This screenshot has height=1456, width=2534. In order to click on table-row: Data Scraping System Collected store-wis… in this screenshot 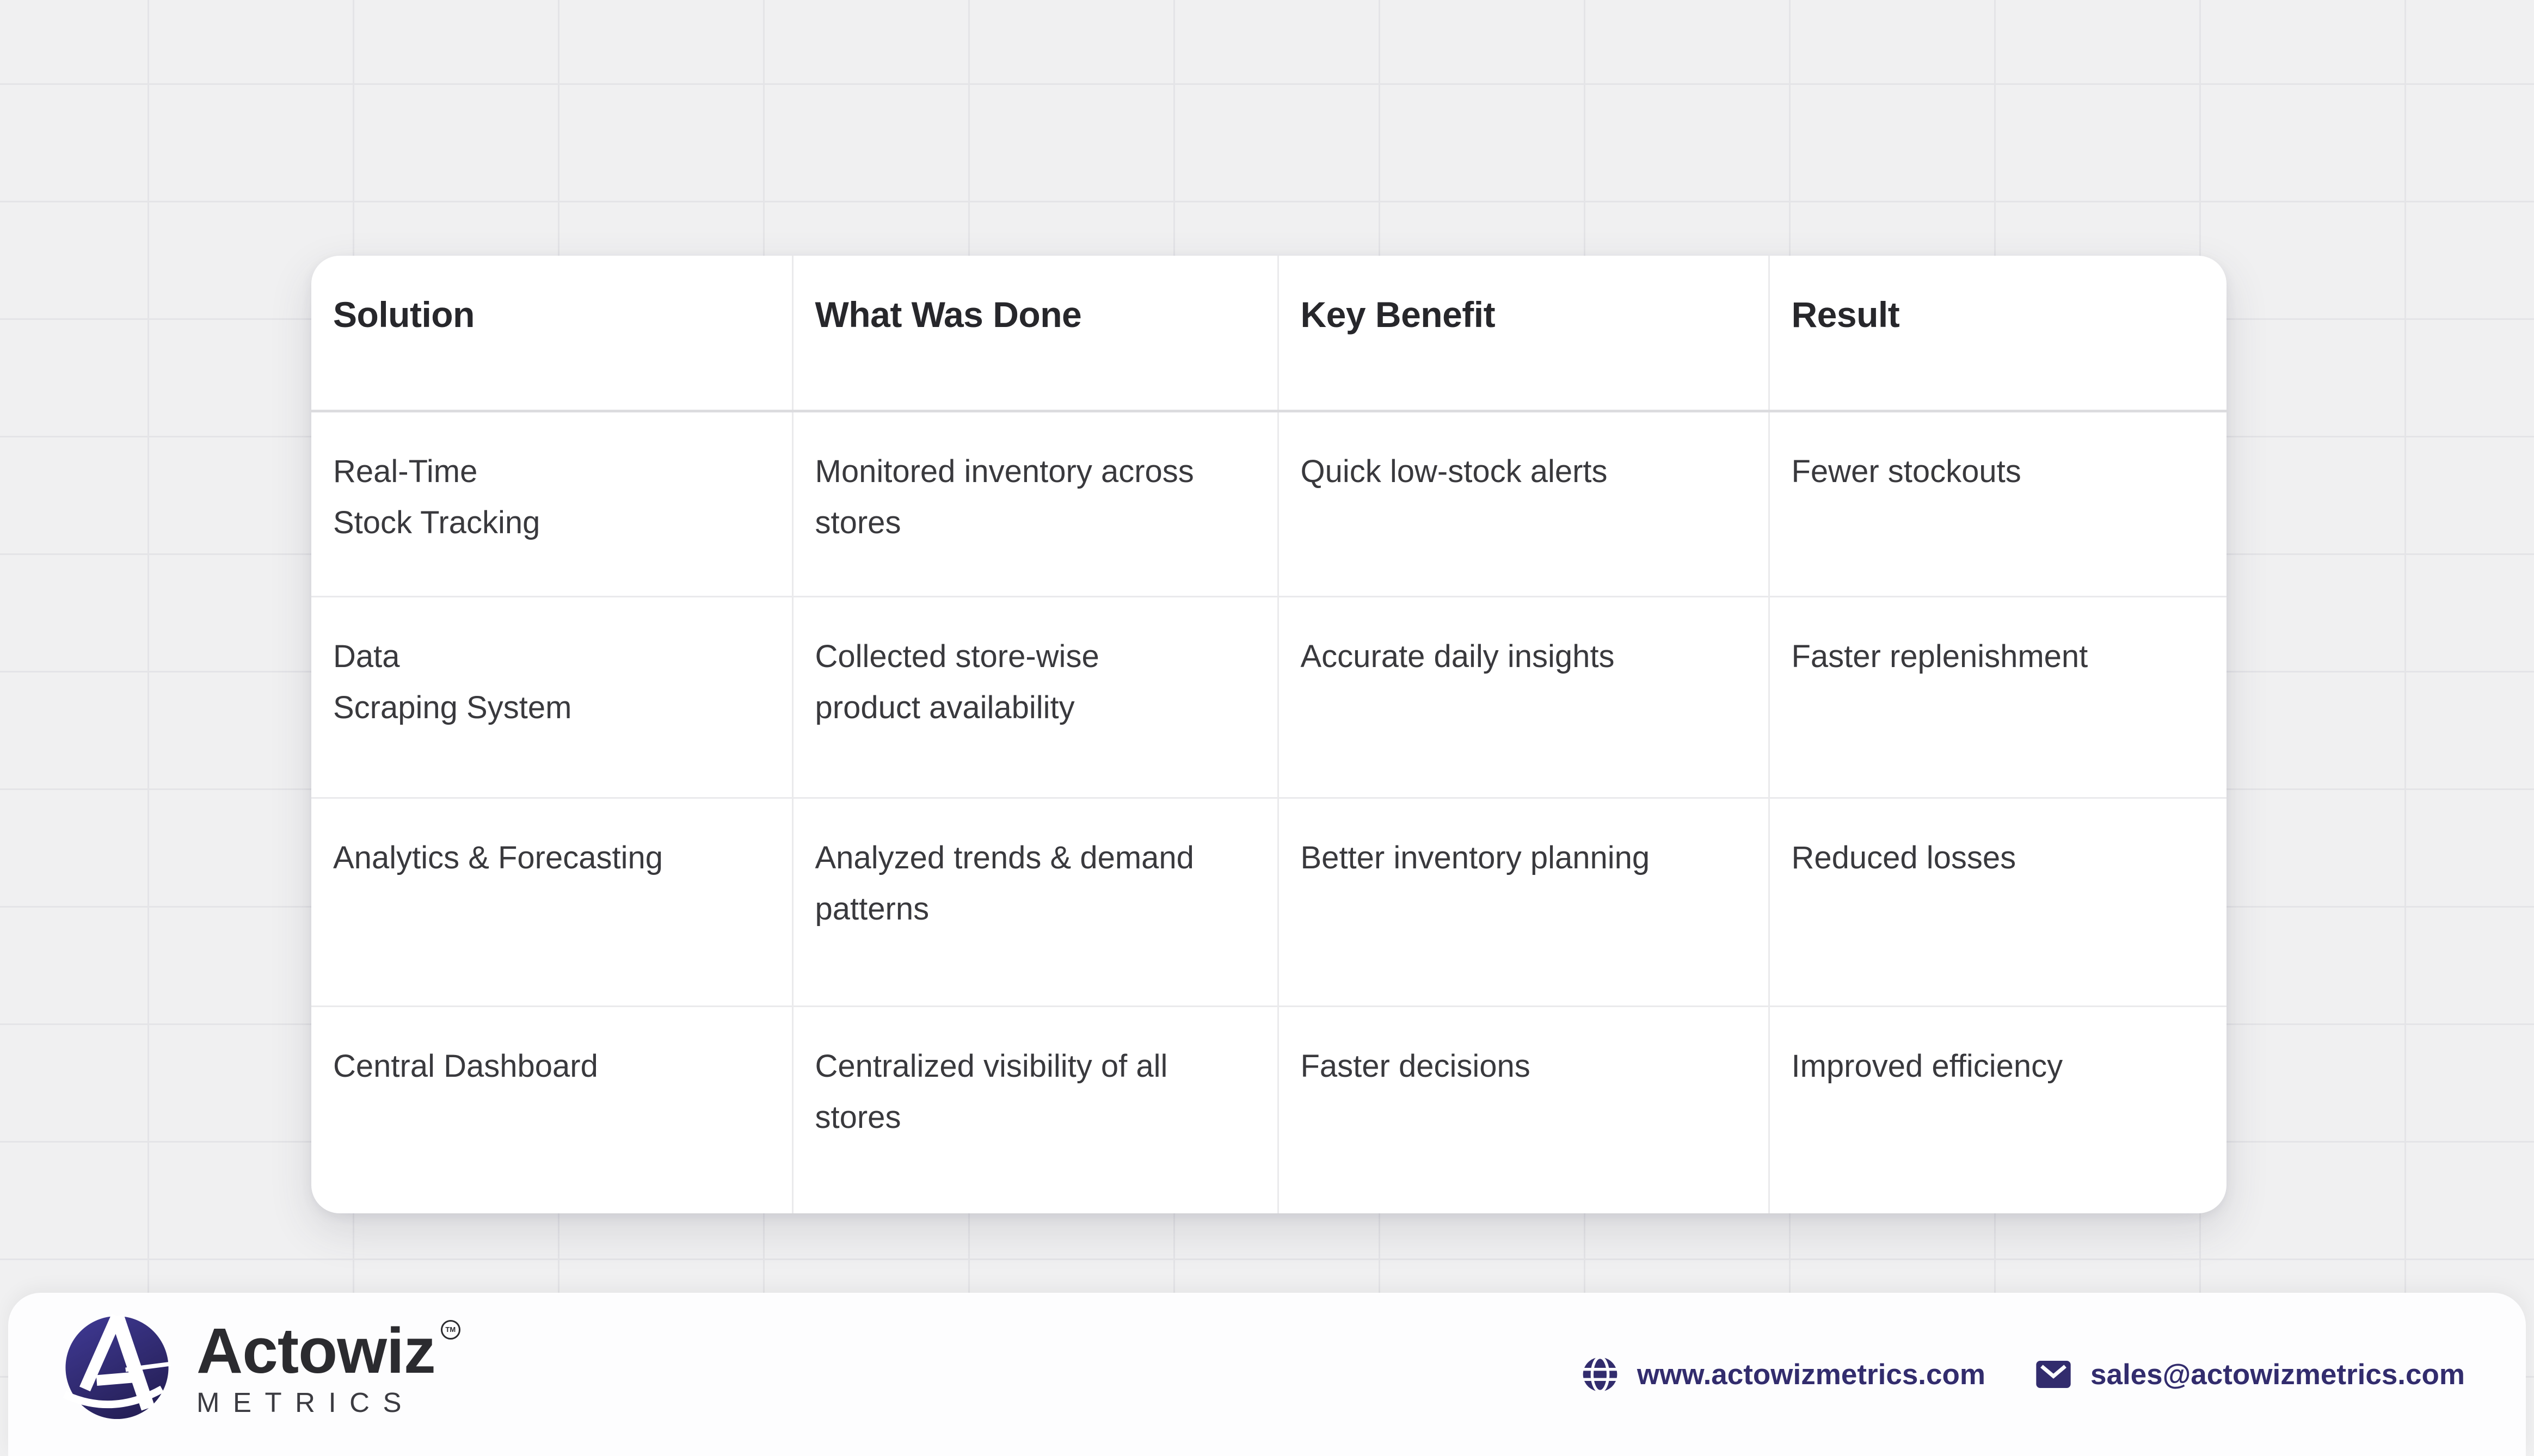, I will do `click(1269, 697)`.